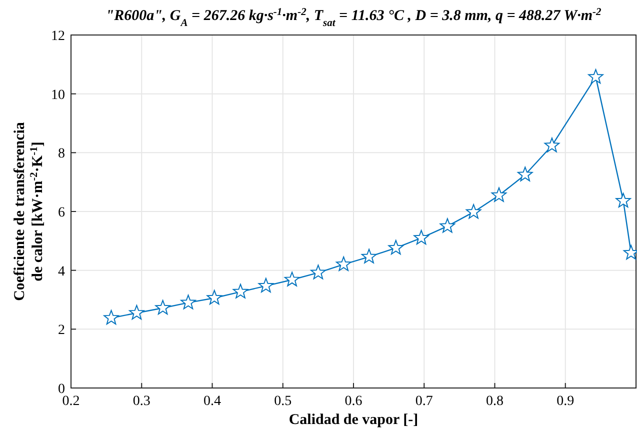 The image size is (637, 432). Describe the element at coordinates (61, 154) in the screenshot. I see `y-tick-label: 8` at that location.